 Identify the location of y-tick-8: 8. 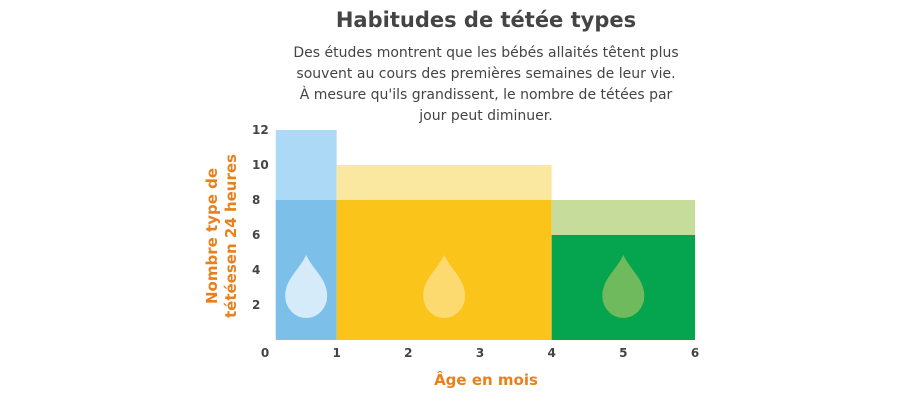
(256, 200).